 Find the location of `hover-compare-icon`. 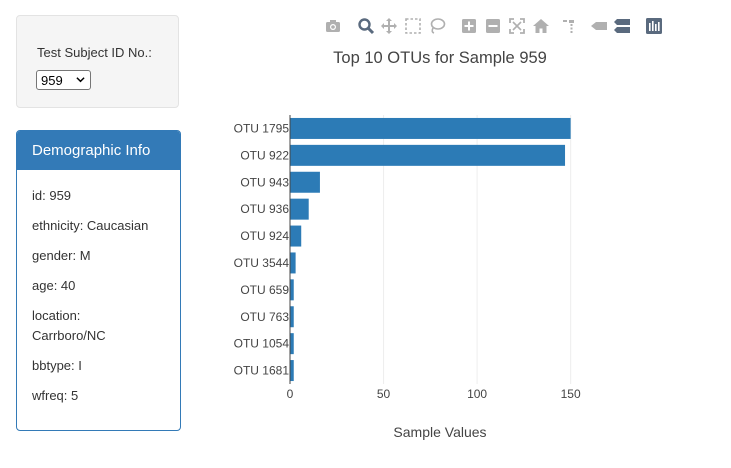

hover-compare-icon is located at coordinates (622, 26).